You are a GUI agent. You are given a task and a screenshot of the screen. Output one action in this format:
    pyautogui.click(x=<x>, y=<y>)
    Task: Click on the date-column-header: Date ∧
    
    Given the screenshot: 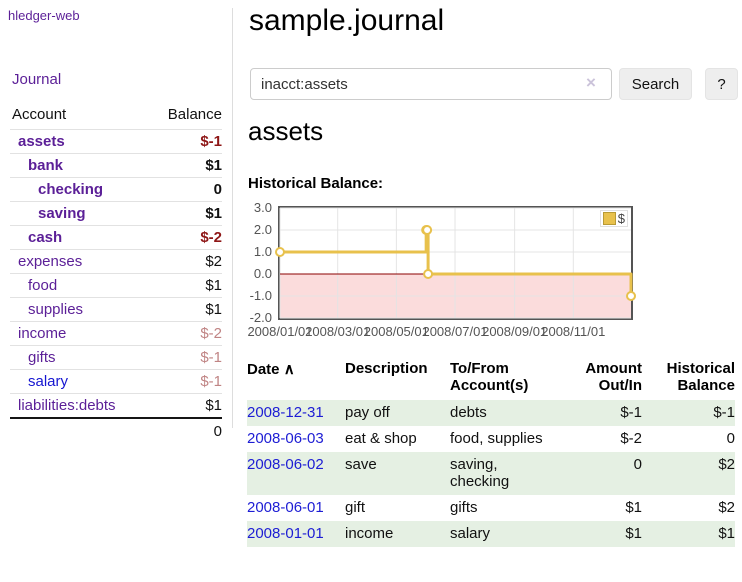 What is the action you would take?
    pyautogui.click(x=271, y=369)
    